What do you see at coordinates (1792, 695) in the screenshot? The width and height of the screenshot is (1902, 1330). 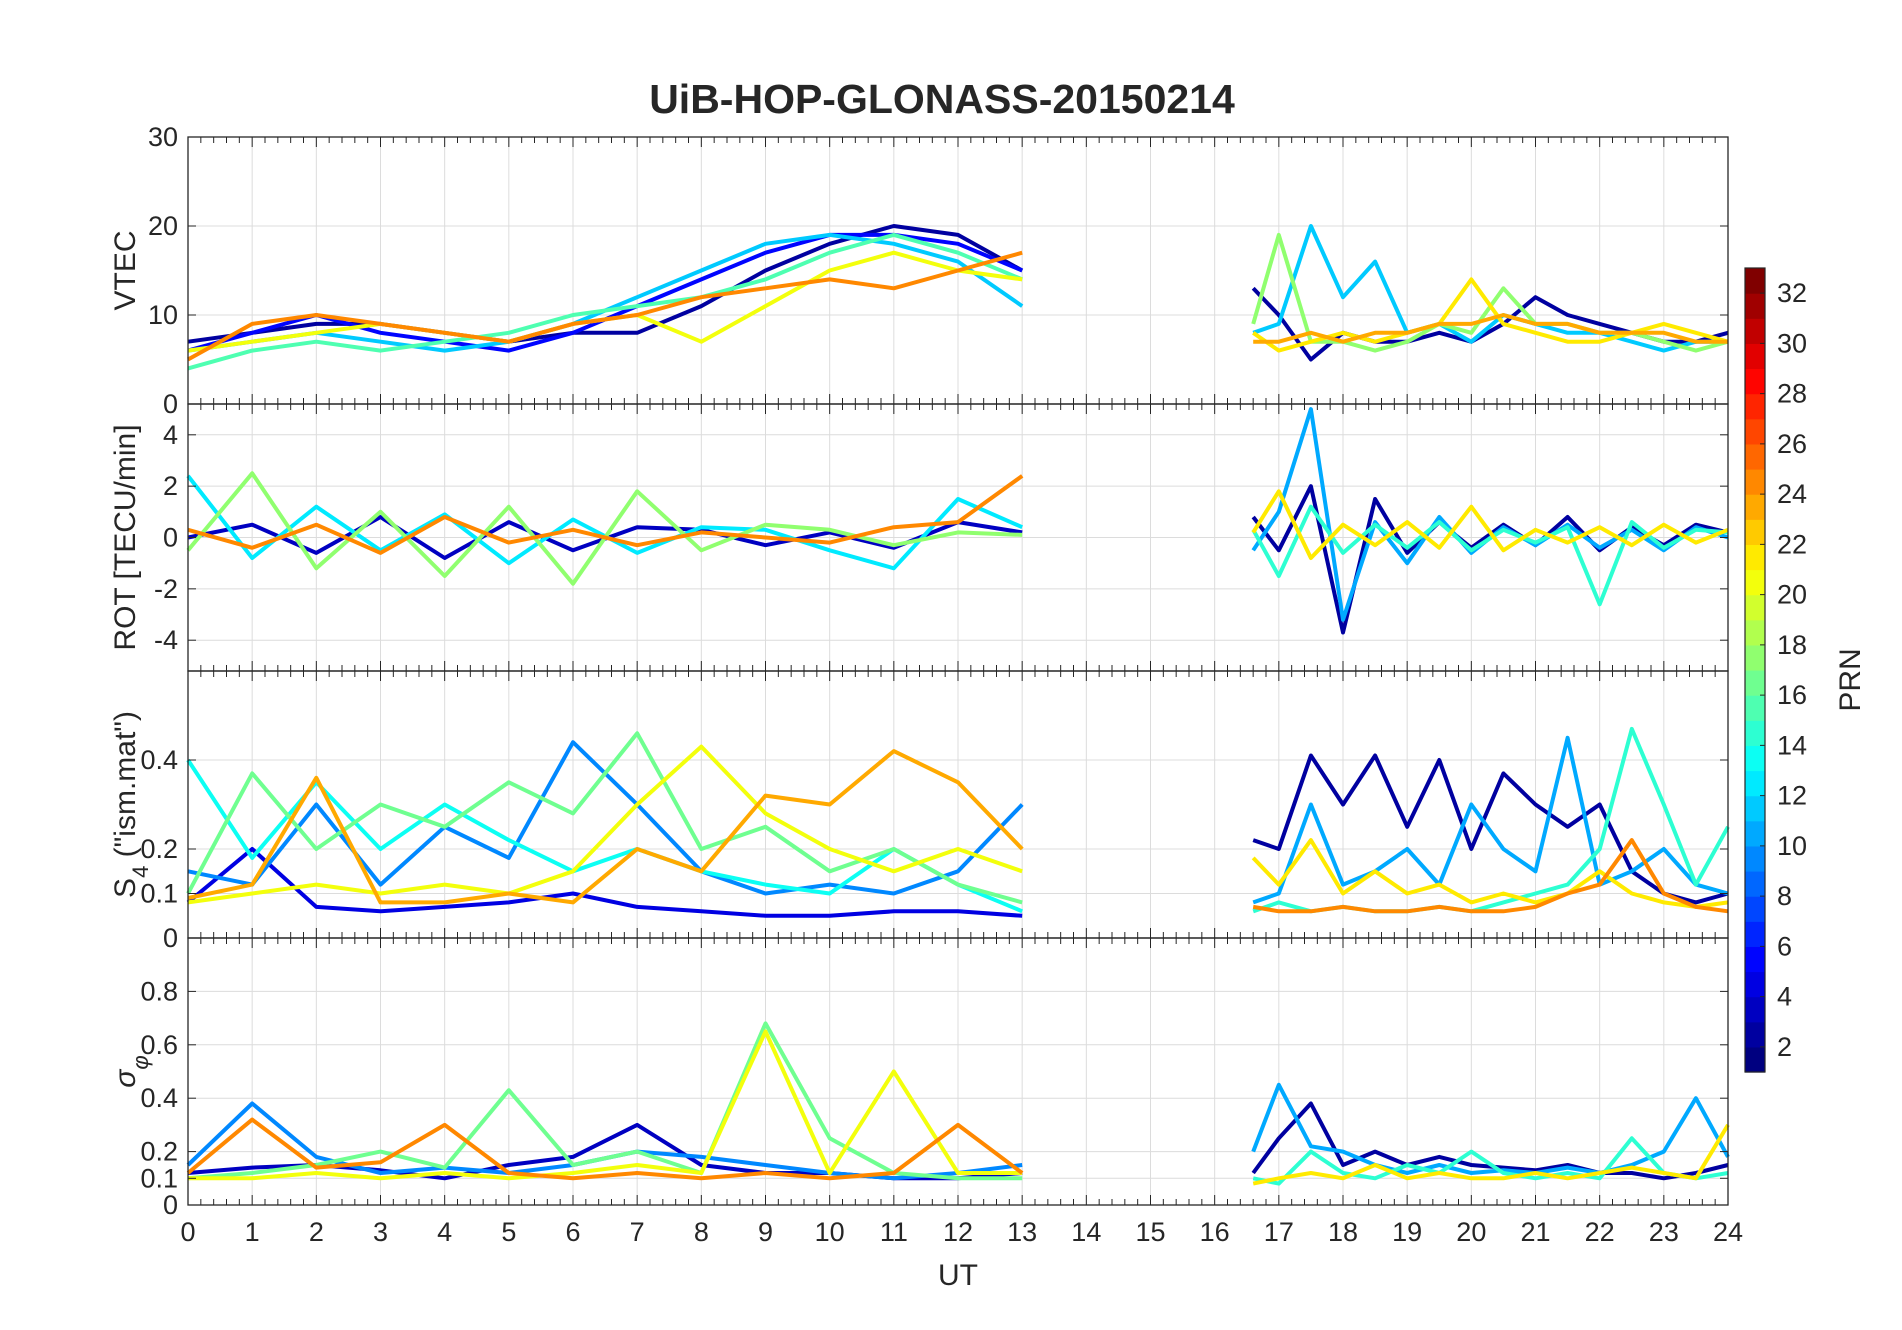 I see `colorbar-tick-label: 16` at bounding box center [1792, 695].